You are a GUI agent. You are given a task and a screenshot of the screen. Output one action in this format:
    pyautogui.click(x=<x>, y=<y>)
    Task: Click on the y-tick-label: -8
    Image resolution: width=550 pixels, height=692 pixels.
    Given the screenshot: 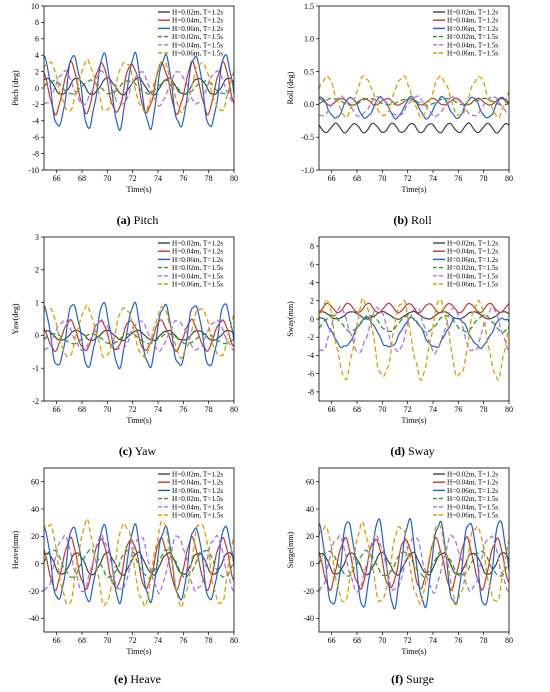 What is the action you would take?
    pyautogui.click(x=35, y=153)
    